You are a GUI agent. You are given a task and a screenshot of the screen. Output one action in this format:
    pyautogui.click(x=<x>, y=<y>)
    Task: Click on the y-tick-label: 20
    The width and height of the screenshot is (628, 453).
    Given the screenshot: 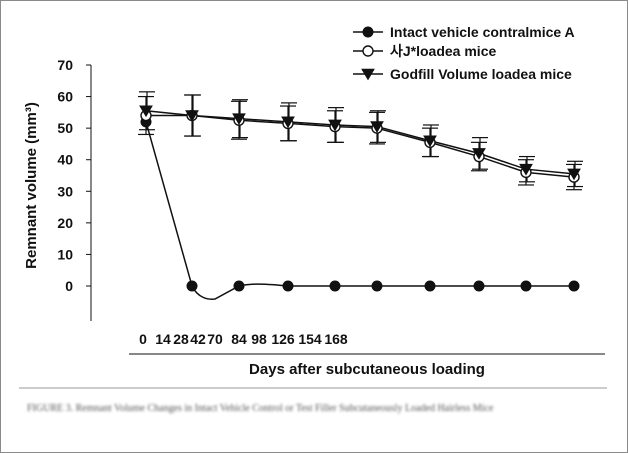 What is the action you would take?
    pyautogui.click(x=65, y=223)
    